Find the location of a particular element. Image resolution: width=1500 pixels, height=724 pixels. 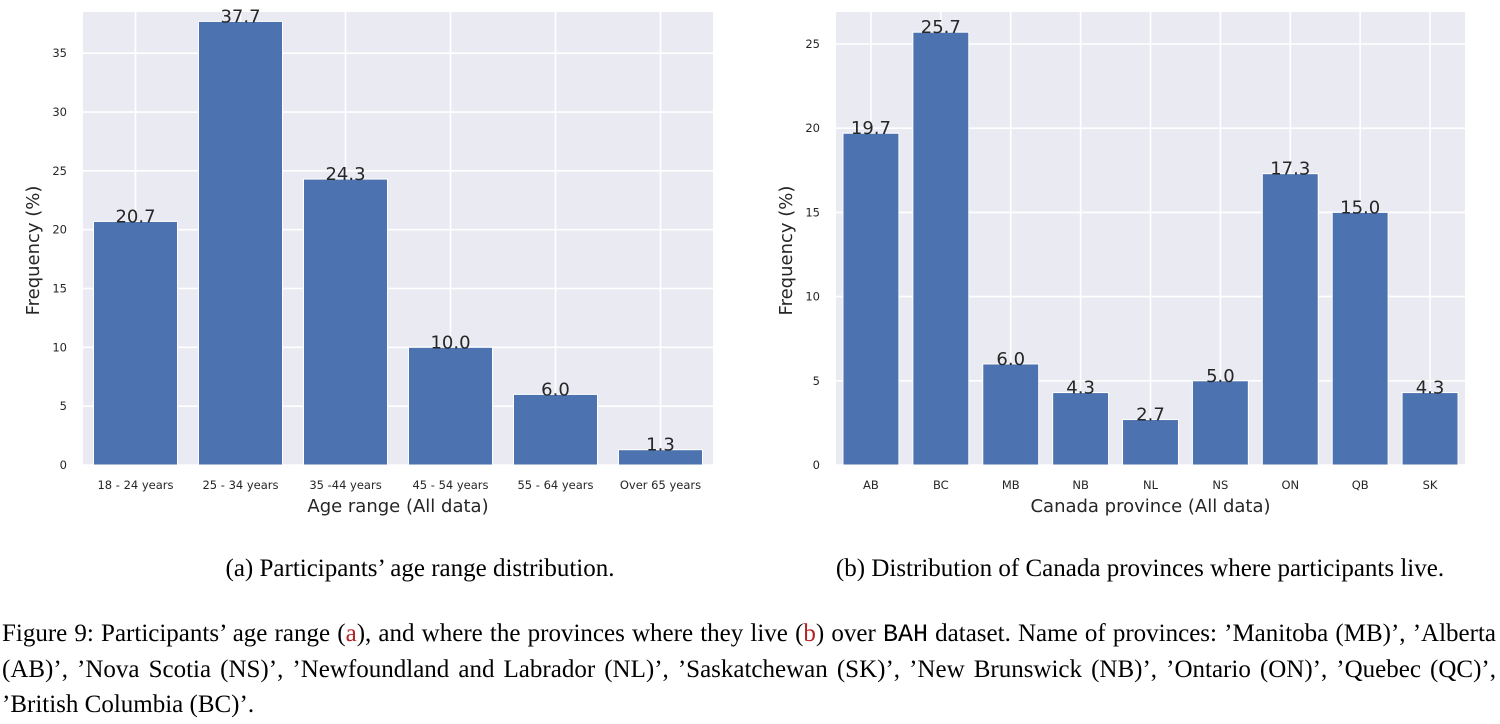

y-tick-label-age-0: 0 is located at coordinates (63, 465).